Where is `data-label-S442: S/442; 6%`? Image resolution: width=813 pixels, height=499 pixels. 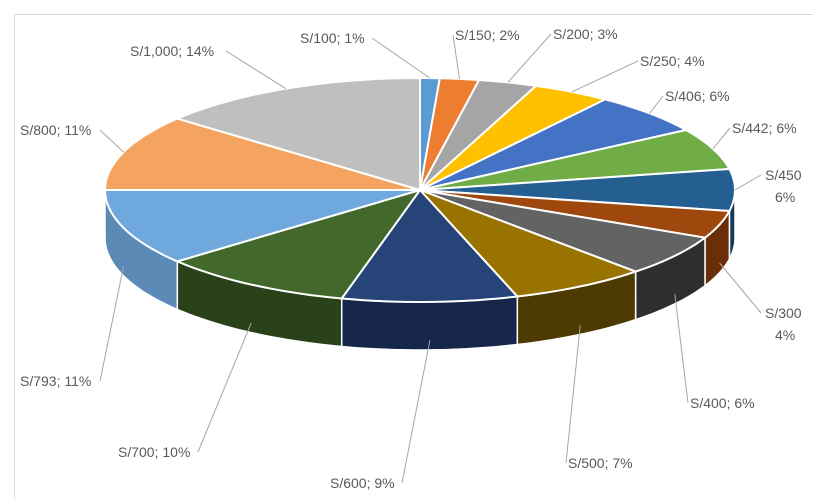 data-label-S442: S/442; 6% is located at coordinates (764, 128).